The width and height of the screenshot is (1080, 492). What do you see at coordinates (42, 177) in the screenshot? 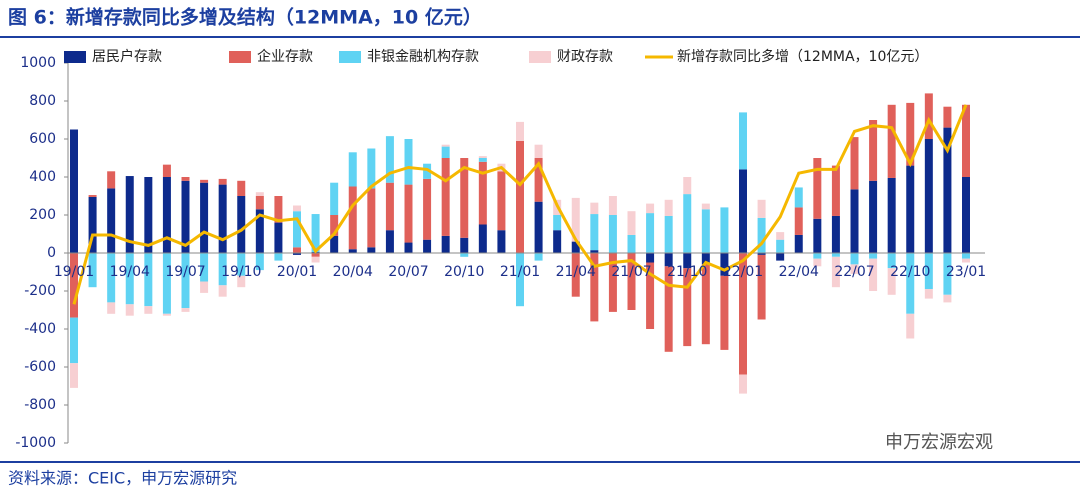
I see `y-tick-label: 400` at bounding box center [42, 177].